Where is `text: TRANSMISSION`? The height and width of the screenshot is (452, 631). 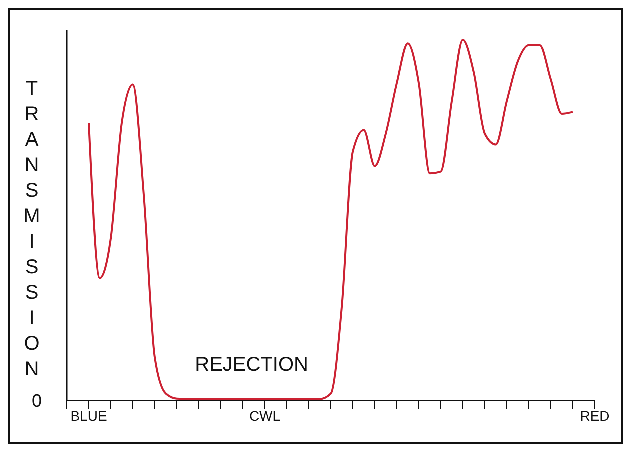 text: TRANSMISSION is located at coordinates (32, 229).